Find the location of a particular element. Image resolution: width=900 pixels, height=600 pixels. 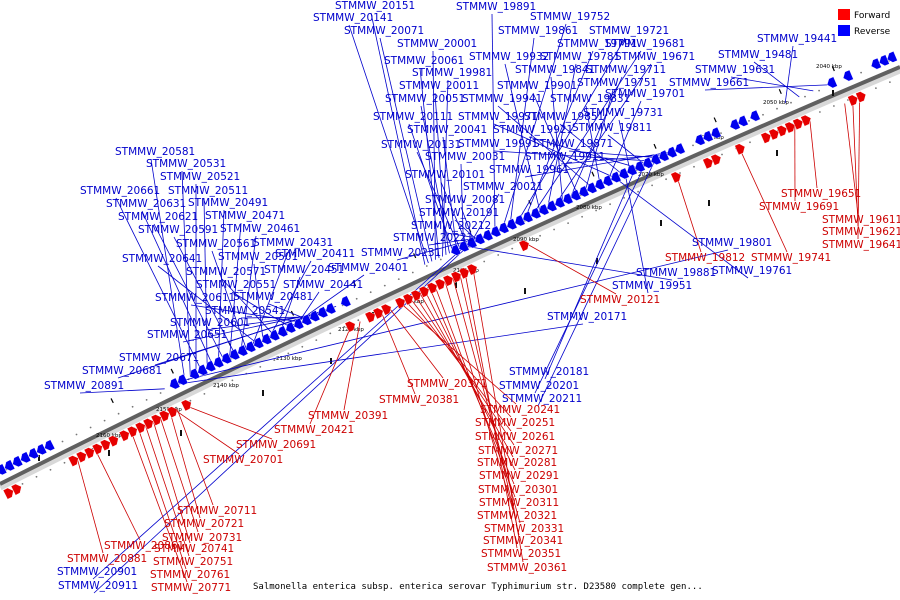

gene-label: STMMW_20641 is located at coordinates (162, 259).